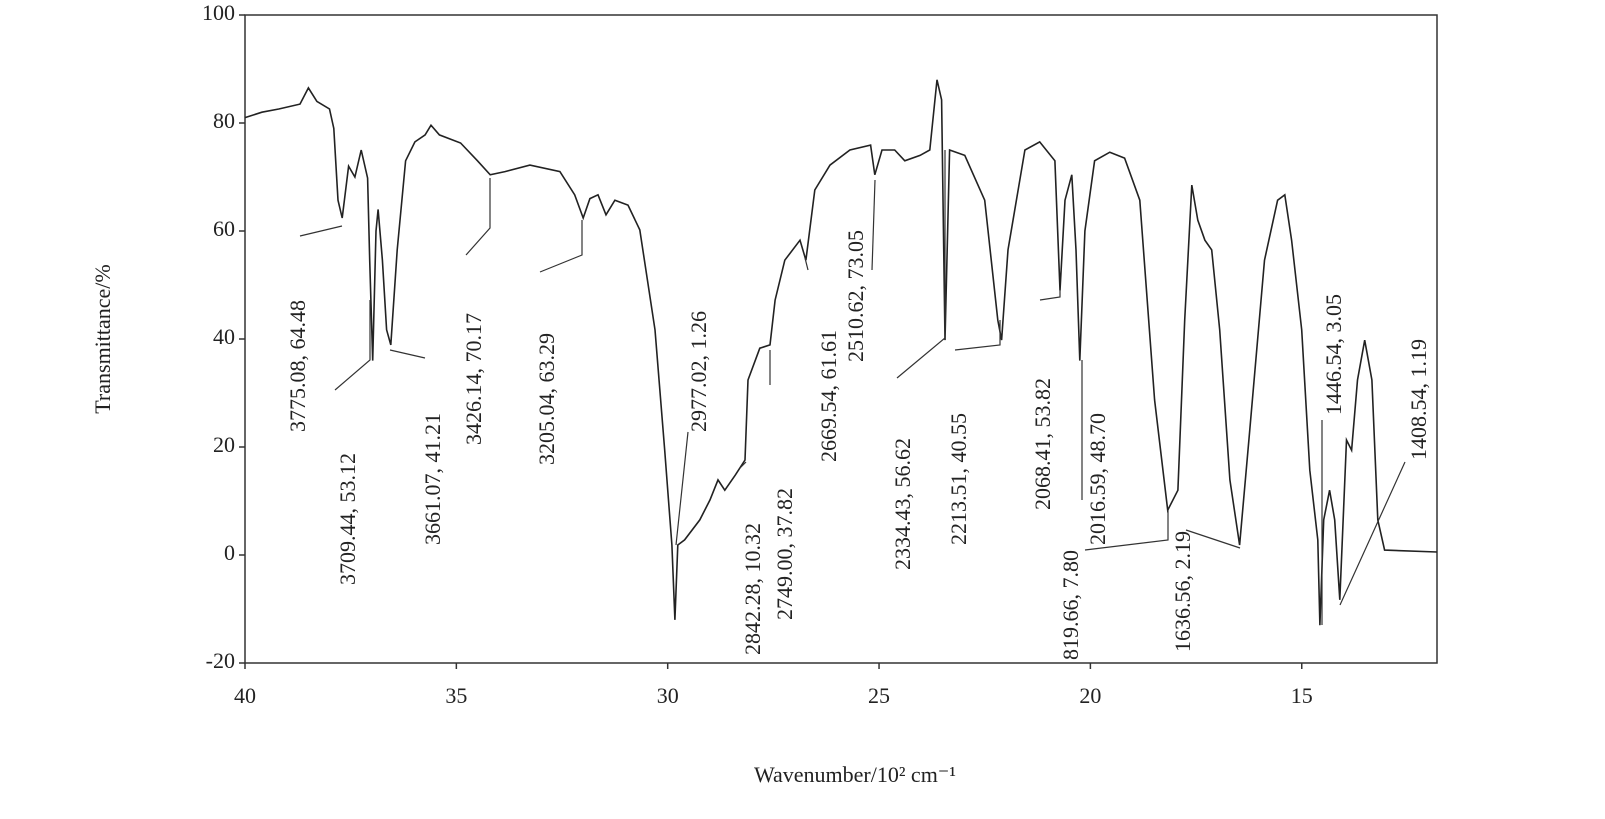 The height and width of the screenshot is (819, 1605). What do you see at coordinates (224, 336) in the screenshot?
I see `y-tick-label: 40` at bounding box center [224, 336].